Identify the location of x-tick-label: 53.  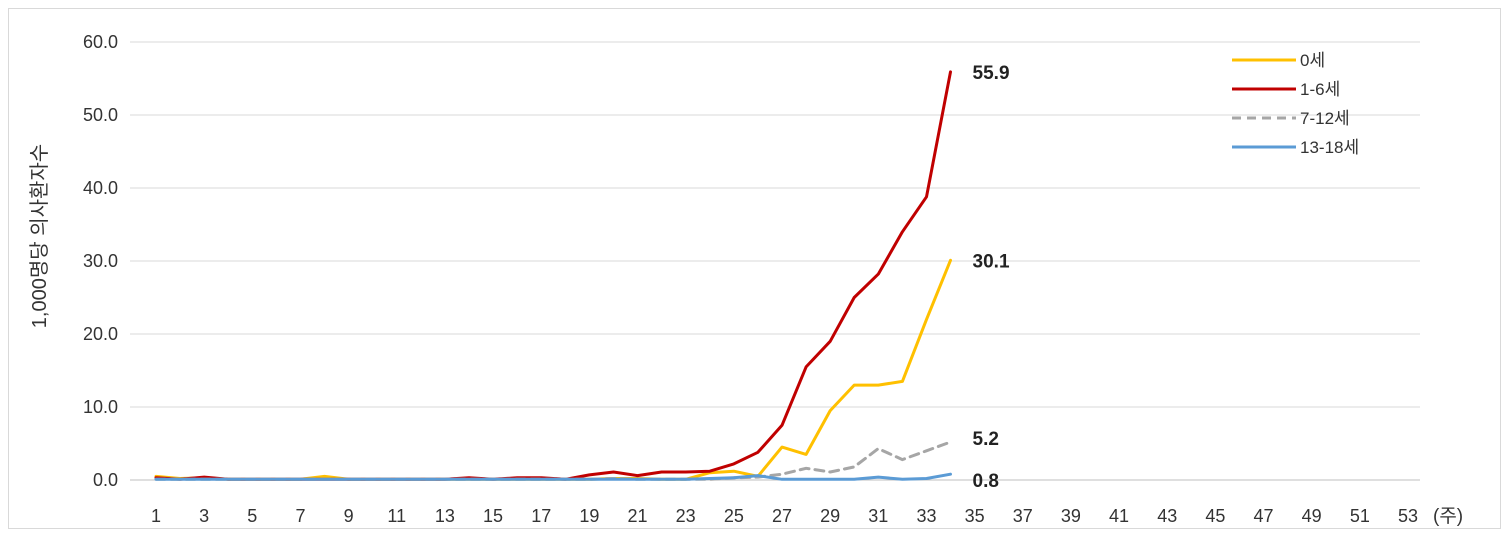
(1408, 516).